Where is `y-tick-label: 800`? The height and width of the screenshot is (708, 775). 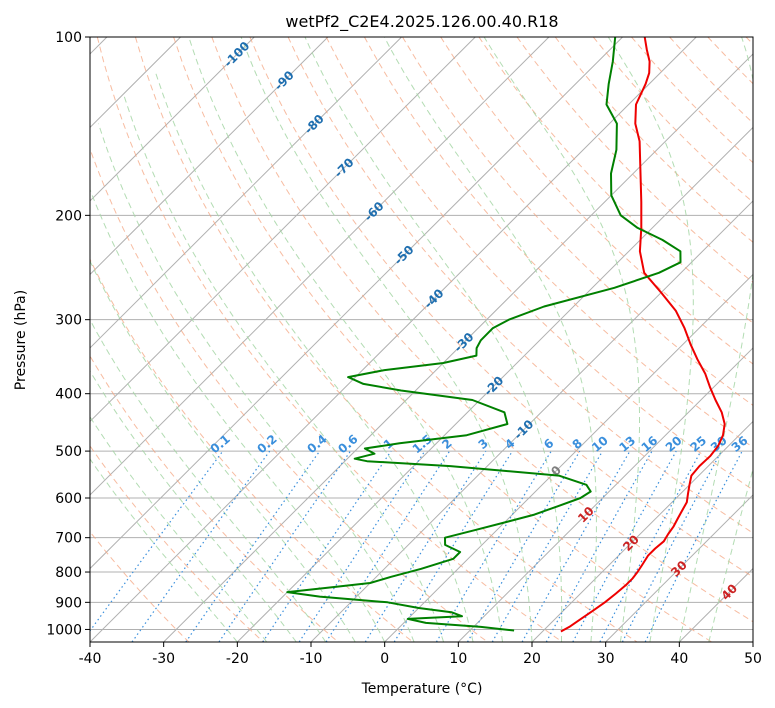 y-tick-label: 800 is located at coordinates (68, 573).